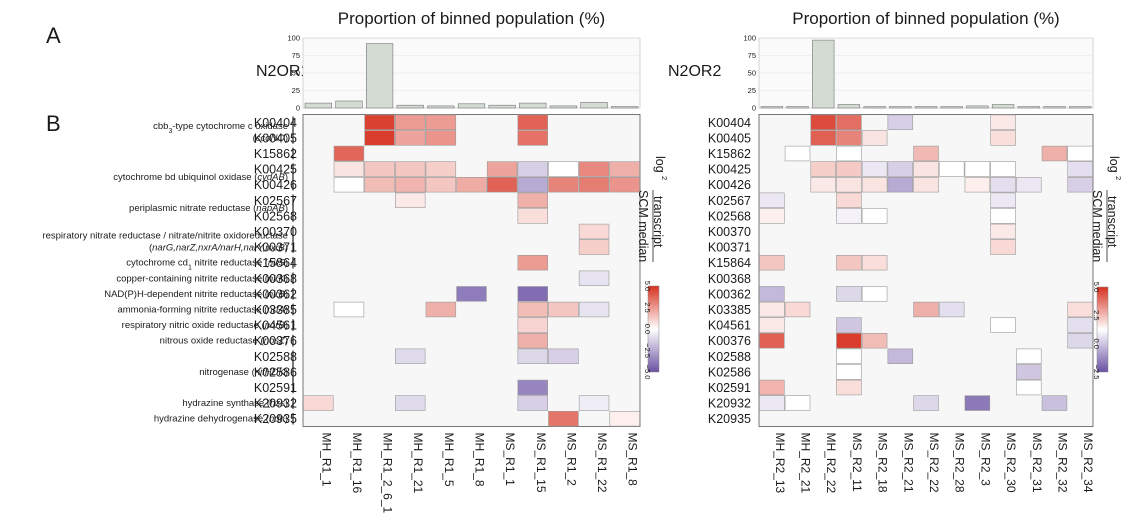 Image resolution: width=1129 pixels, height=532 pixels. I want to click on gene-description-0: cbb3-type cytochrome c oxidase, so click(220, 128).